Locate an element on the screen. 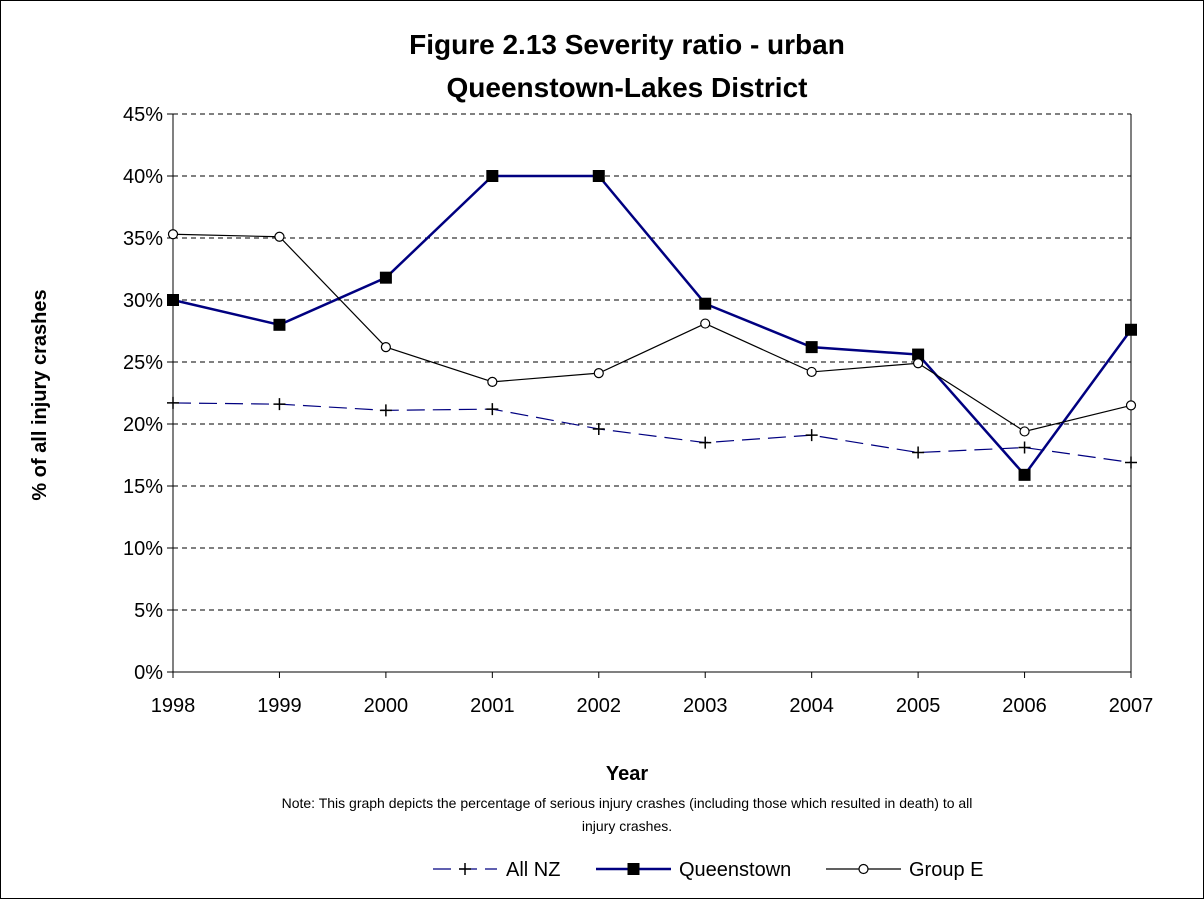 The height and width of the screenshot is (899, 1204). legend-marker-group-e is located at coordinates (863, 869).